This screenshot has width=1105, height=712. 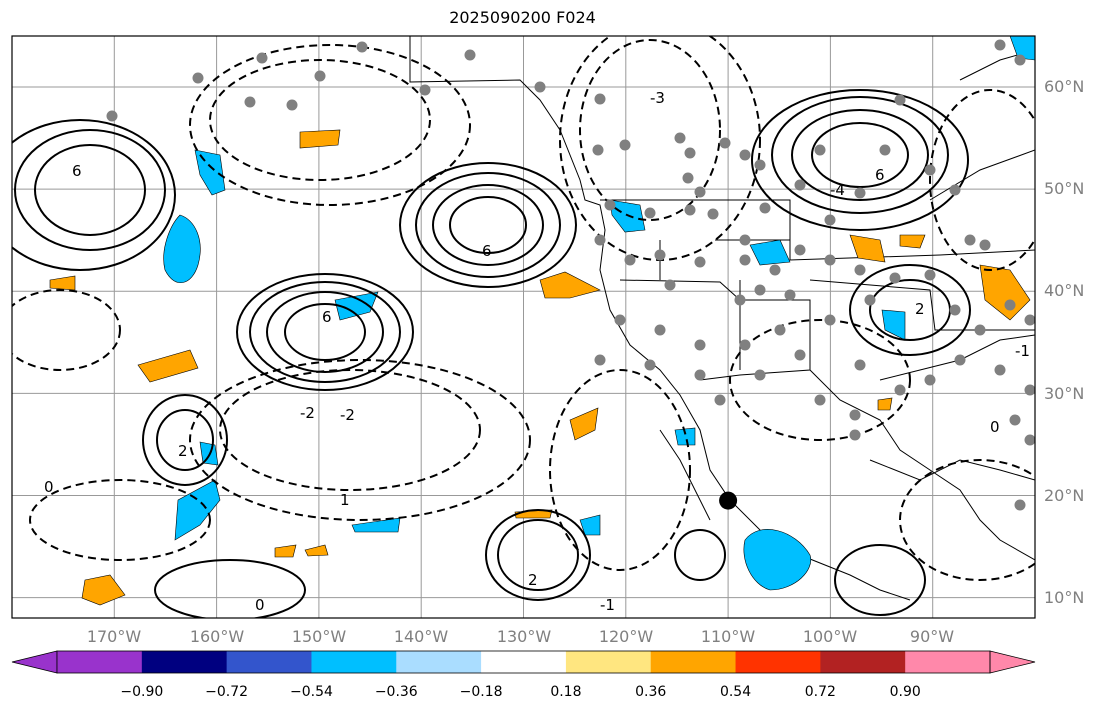 What do you see at coordinates (421, 636) in the screenshot?
I see `lon-tick-label: 140°W` at bounding box center [421, 636].